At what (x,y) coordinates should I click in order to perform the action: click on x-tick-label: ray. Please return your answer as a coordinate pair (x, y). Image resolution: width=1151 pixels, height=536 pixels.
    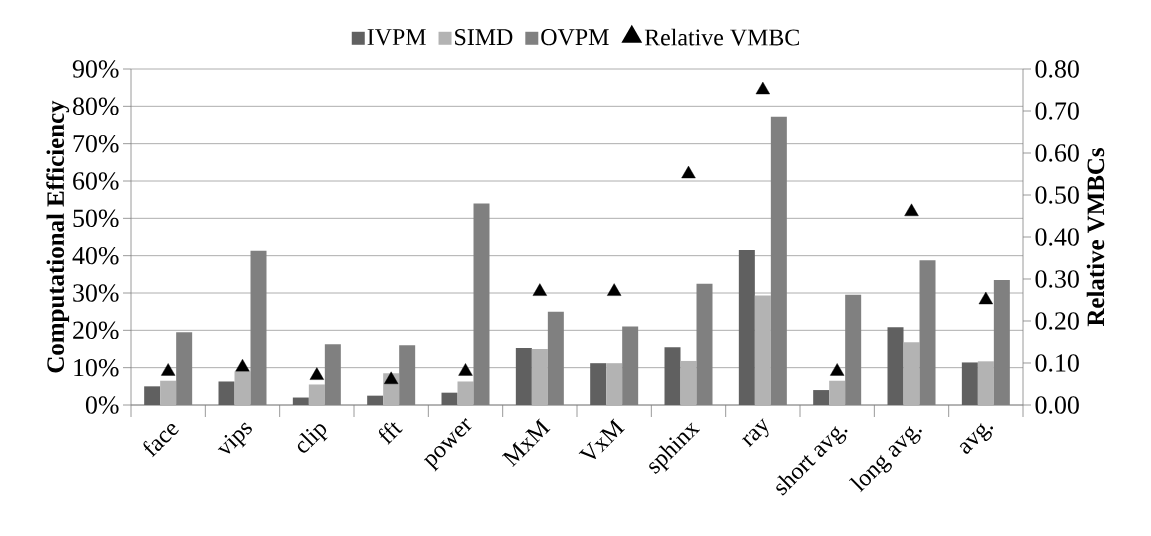
    Looking at the image, I should click on (755, 433).